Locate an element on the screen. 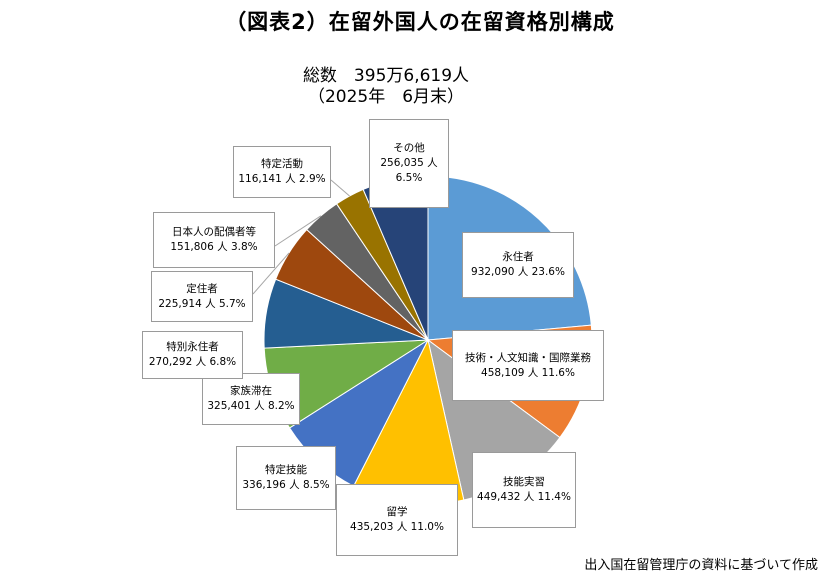 This screenshot has height=581, width=840. label-long-term-resident: 定住者 225,914 人 5.7% is located at coordinates (202, 296).